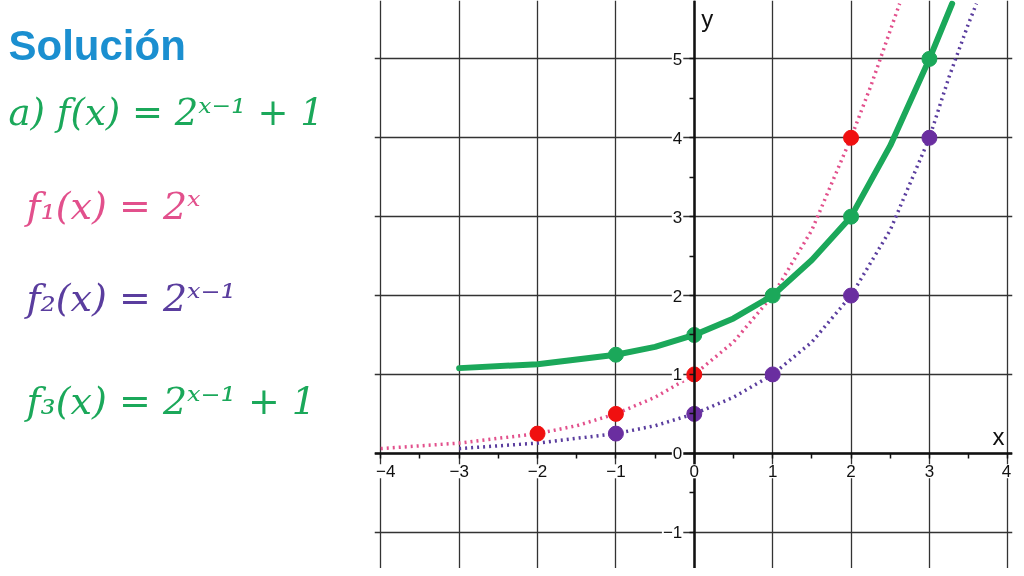  I want to click on text: f₂(x) = 2ˣ⁻¹, so click(129, 297).